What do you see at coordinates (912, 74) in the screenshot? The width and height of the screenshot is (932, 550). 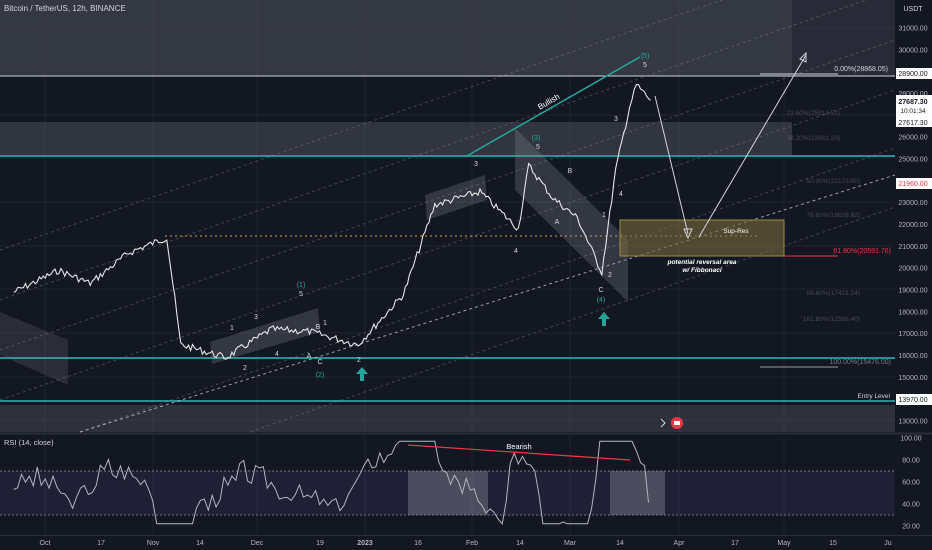 I see `resistance-tag-text: 28900.00` at bounding box center [912, 74].